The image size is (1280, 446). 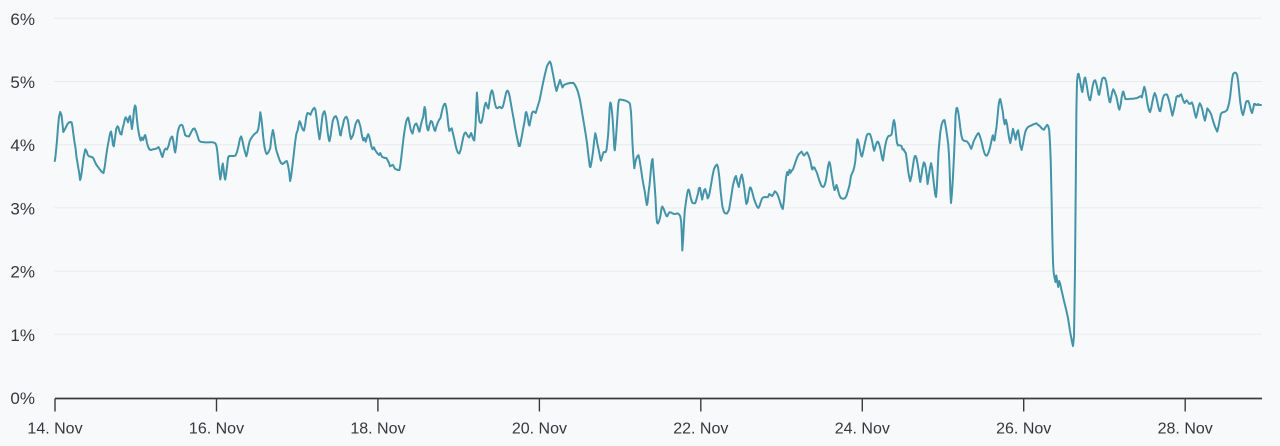 What do you see at coordinates (700, 429) in the screenshot?
I see `svg-text: 22. Nov` at bounding box center [700, 429].